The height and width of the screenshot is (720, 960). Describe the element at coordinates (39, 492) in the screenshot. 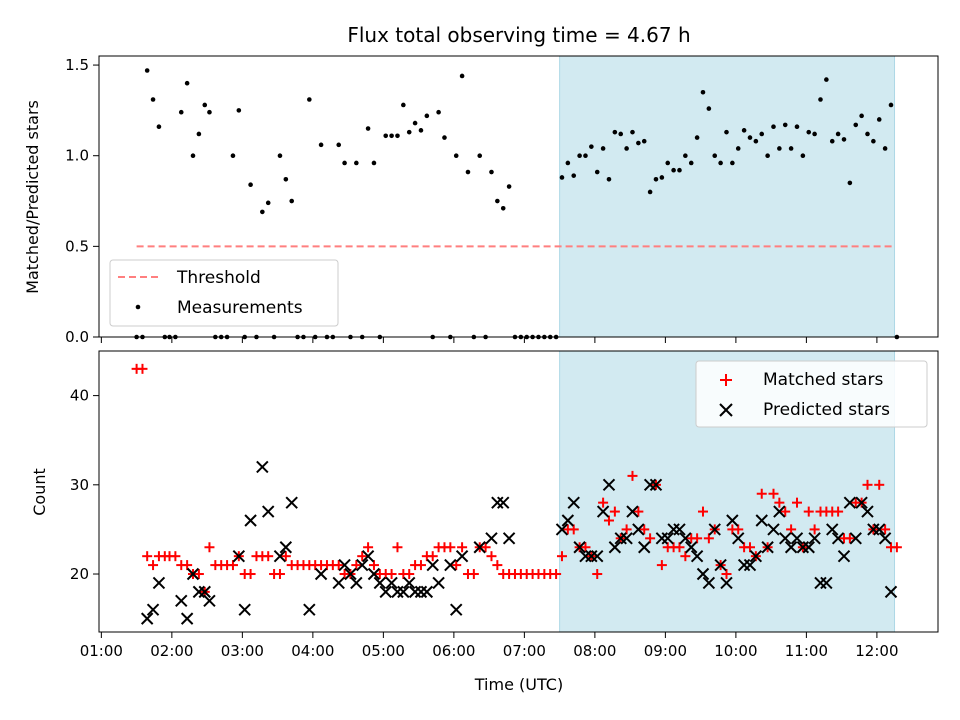

I see `bottom-y-axis-label: Count` at that location.